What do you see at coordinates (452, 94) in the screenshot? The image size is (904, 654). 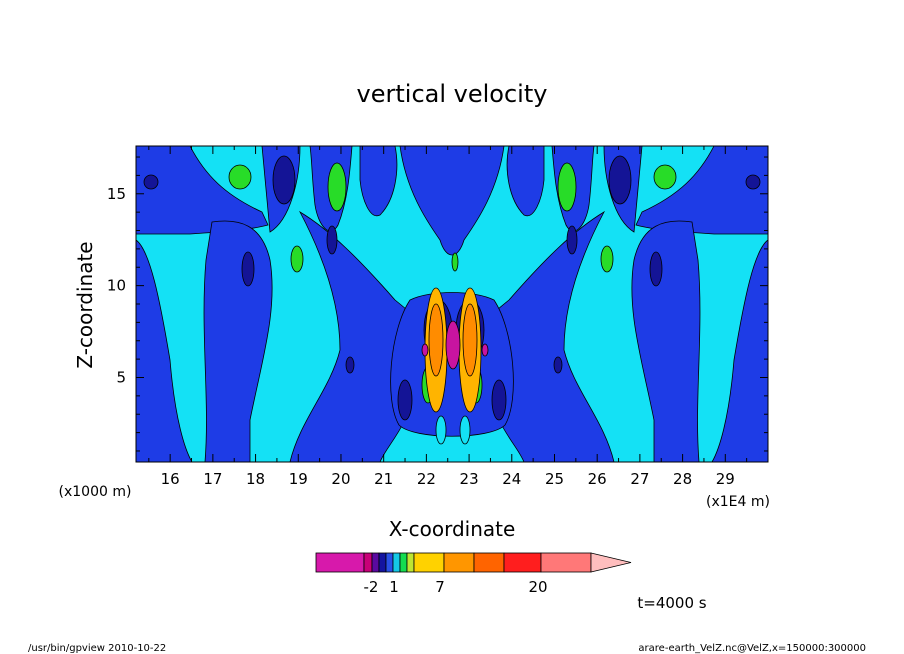 I see `chart-title: vertical velocity` at bounding box center [452, 94].